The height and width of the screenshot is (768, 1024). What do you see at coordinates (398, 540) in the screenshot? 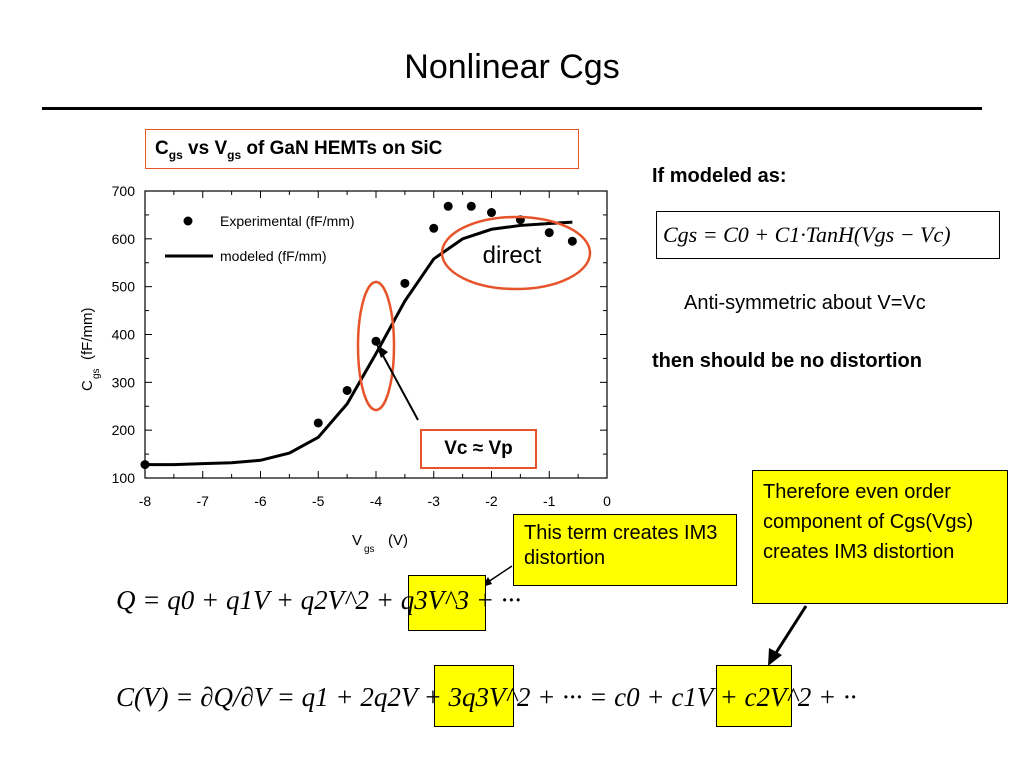
I see `x-axis-label-unit: (V)` at bounding box center [398, 540].